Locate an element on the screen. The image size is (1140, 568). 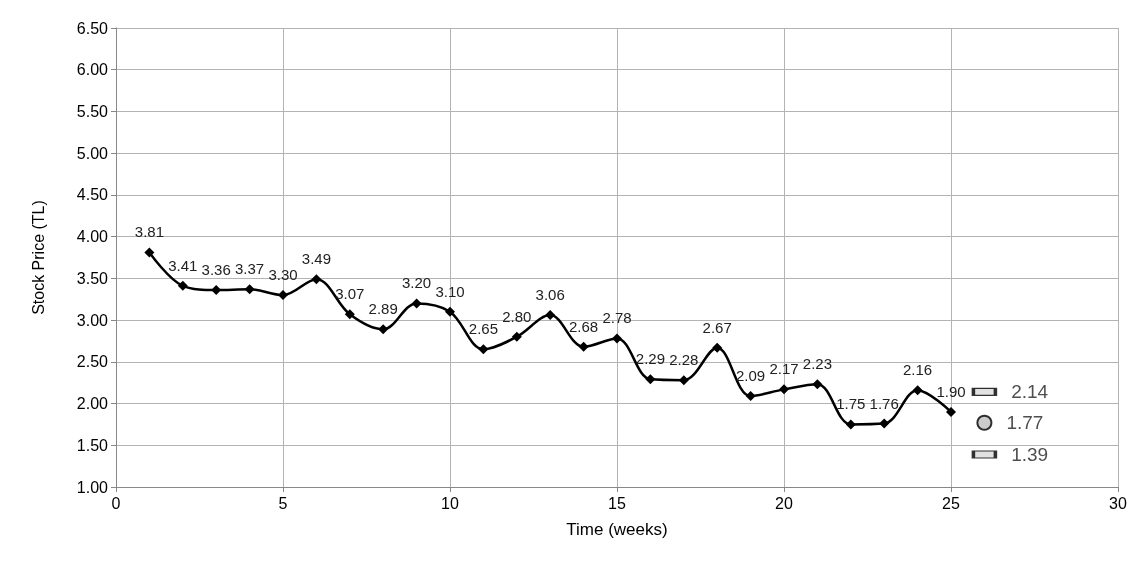
x-tick-label: 0 is located at coordinates (116, 503).